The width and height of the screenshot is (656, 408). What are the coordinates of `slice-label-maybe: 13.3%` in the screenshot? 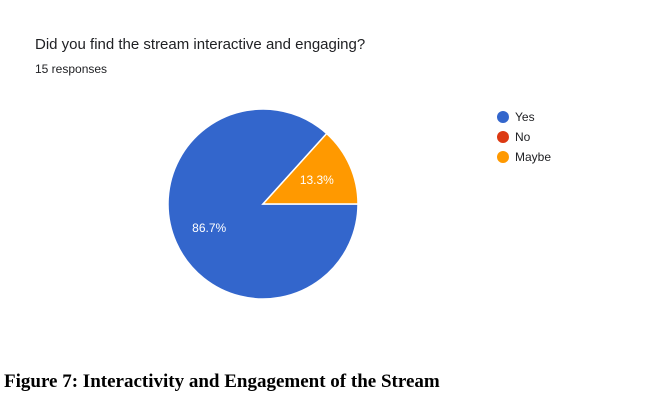 It's located at (317, 180).